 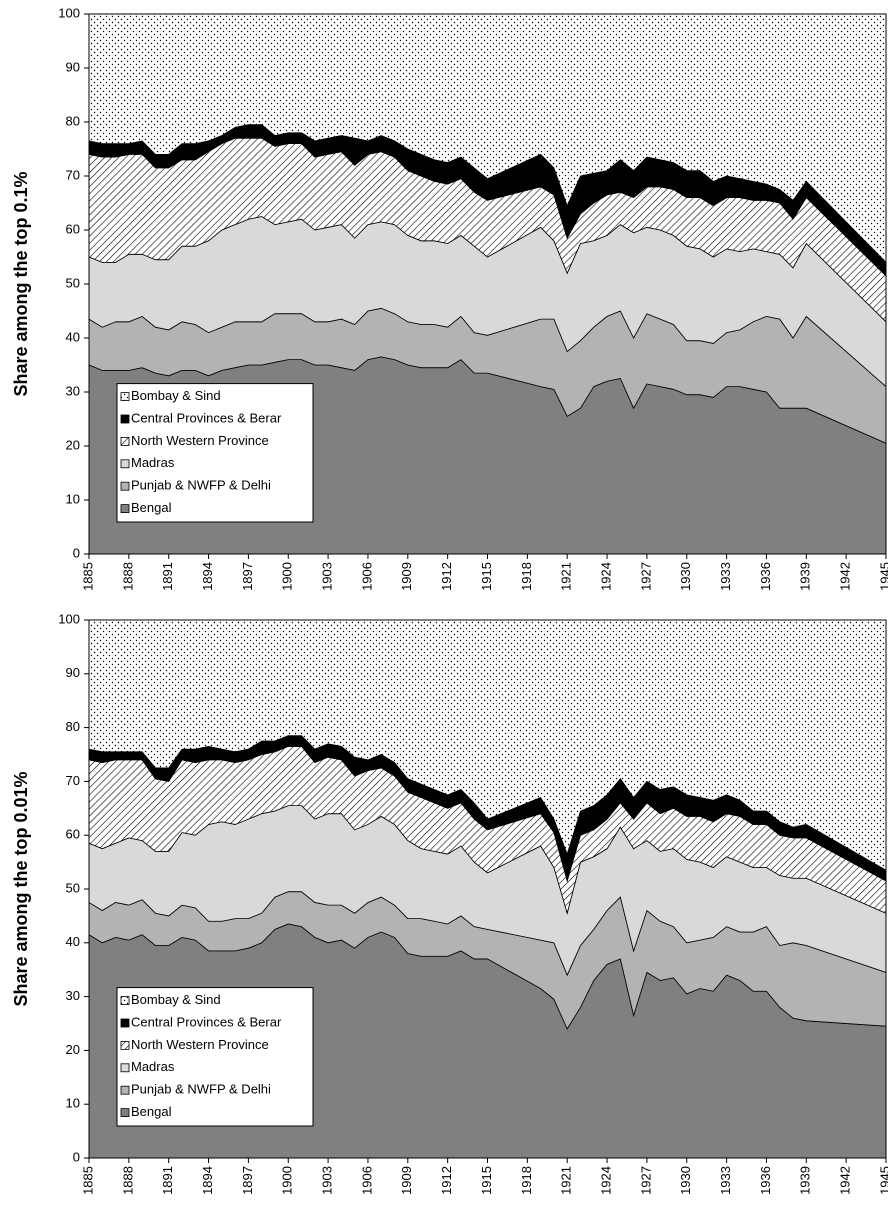 I want to click on y-axis-title: Share among the top 0.1%, so click(x=21, y=283).